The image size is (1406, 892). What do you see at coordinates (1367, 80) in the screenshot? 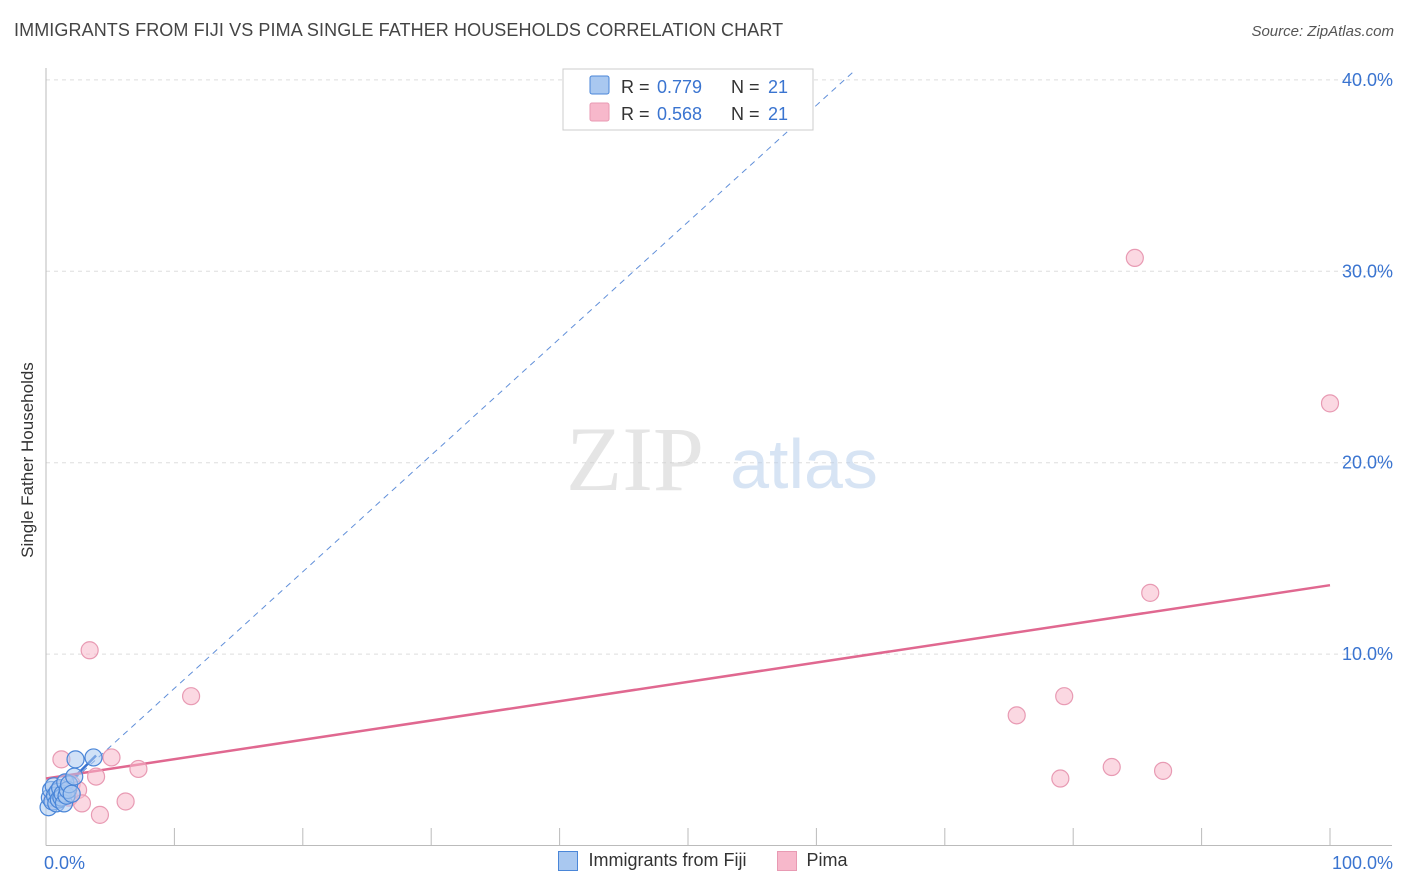
I see `y-tick-label-3: 40.0%` at bounding box center [1367, 80].